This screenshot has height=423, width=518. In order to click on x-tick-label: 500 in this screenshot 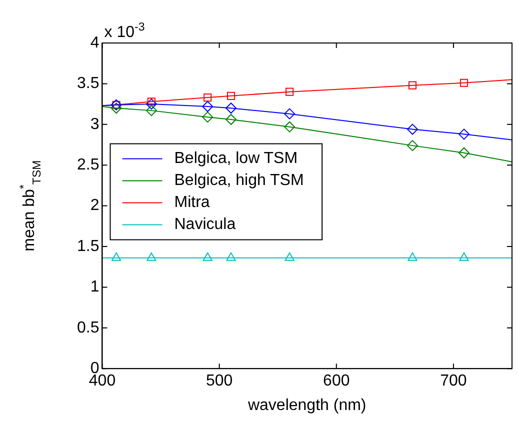, I will do `click(219, 381)`.